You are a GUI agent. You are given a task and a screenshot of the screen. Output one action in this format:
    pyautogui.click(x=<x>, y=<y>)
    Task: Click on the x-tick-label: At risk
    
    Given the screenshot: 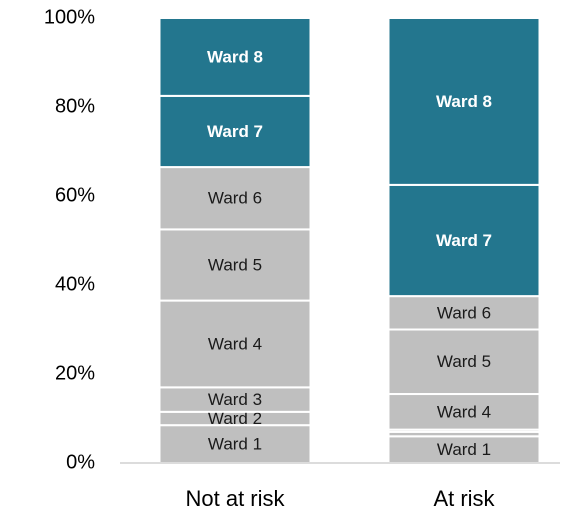 What is the action you would take?
    pyautogui.click(x=464, y=498)
    